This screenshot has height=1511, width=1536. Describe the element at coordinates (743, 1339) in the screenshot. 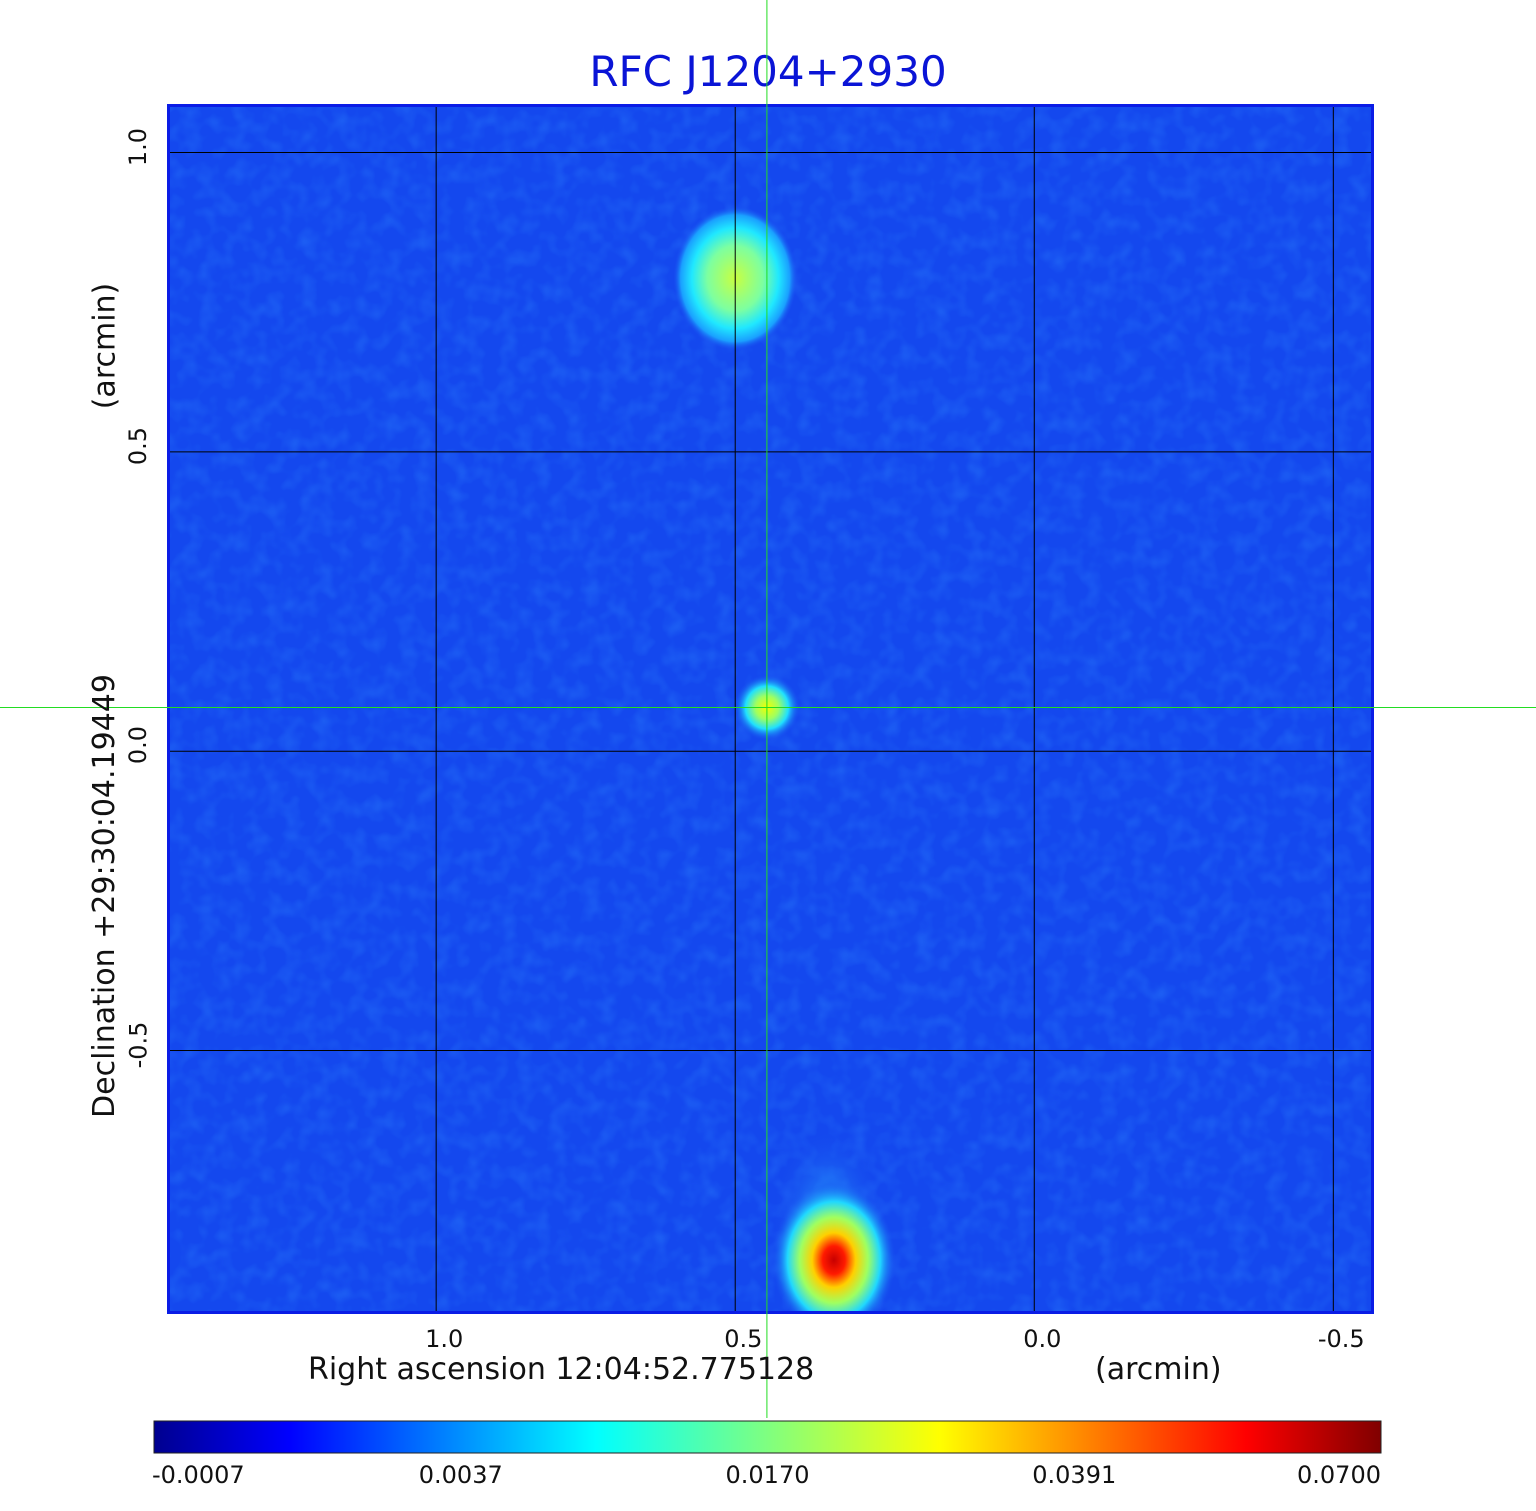

I see `x-tick-label: 0.5` at that location.